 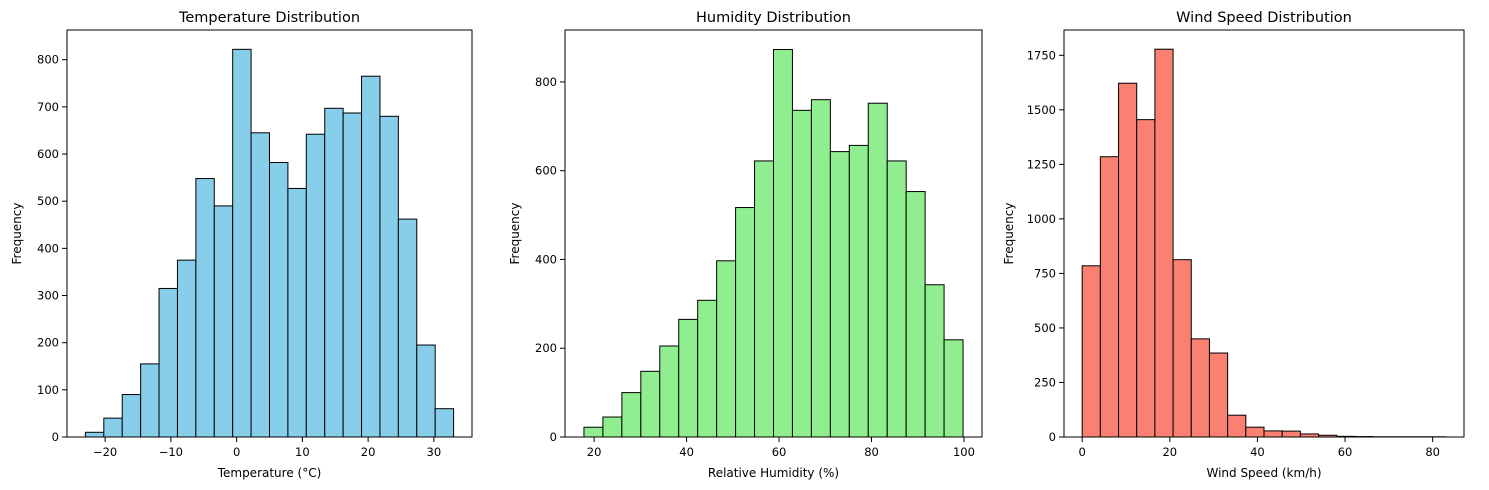 I want to click on temperature-y-tick-label: 400, so click(x=48, y=248).